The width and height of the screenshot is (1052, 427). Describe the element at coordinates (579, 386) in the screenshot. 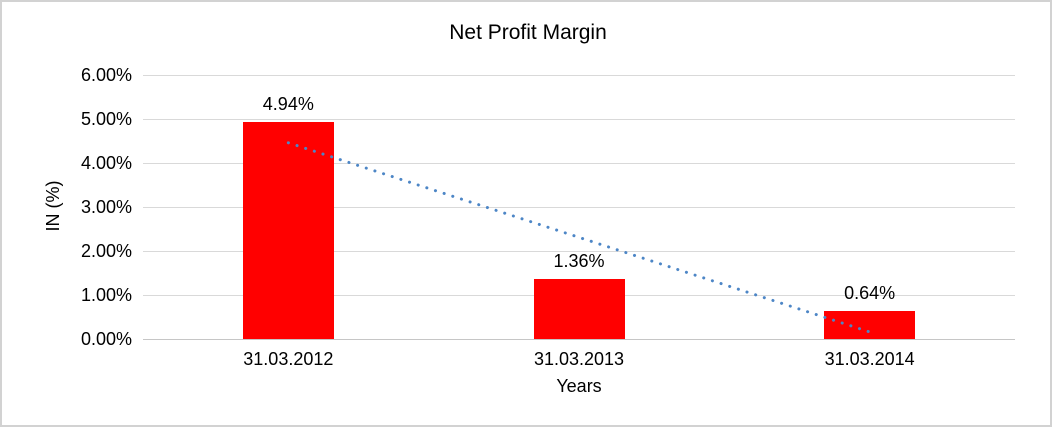

I see `x-axis-title: Years` at that location.